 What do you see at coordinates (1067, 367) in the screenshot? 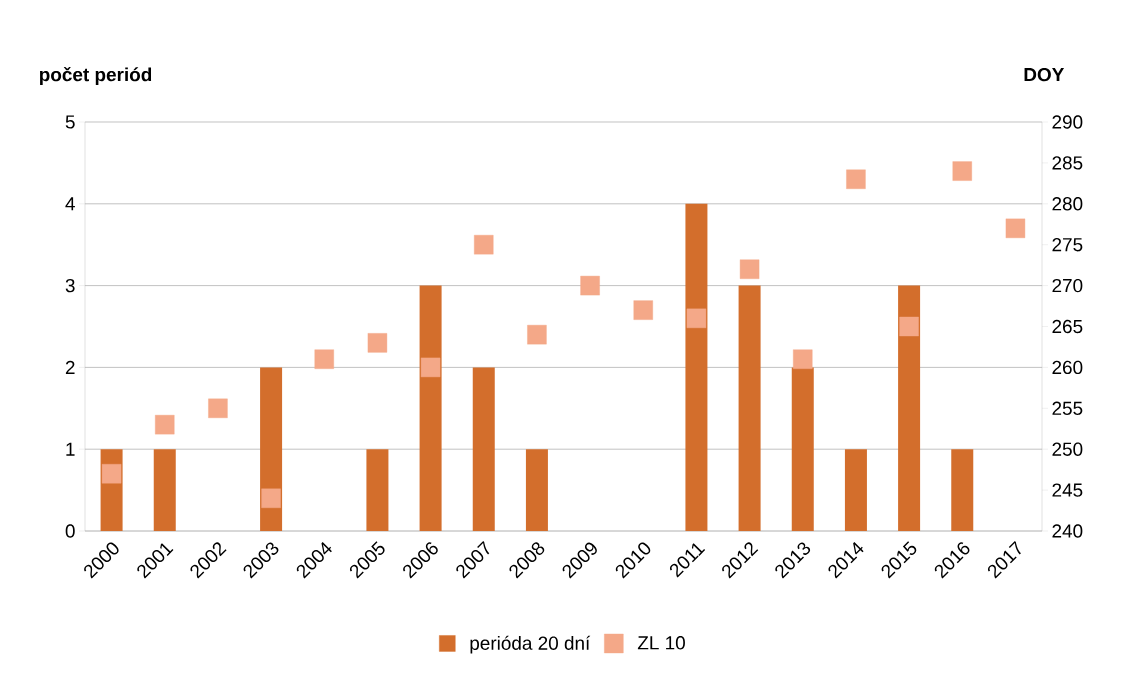
I see `y2-tick-label: 260` at bounding box center [1067, 367].